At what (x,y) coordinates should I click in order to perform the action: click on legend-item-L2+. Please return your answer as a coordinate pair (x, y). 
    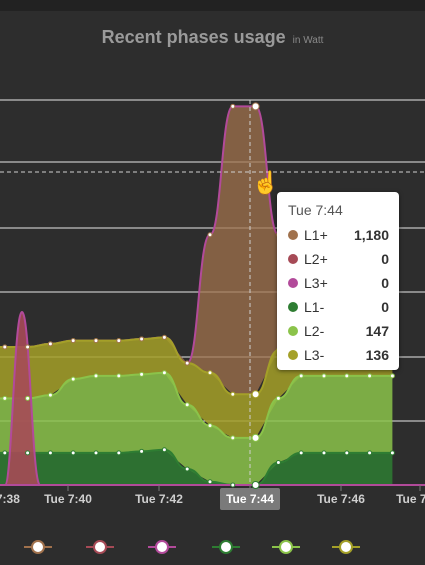
    Looking at the image, I should click on (100, 547).